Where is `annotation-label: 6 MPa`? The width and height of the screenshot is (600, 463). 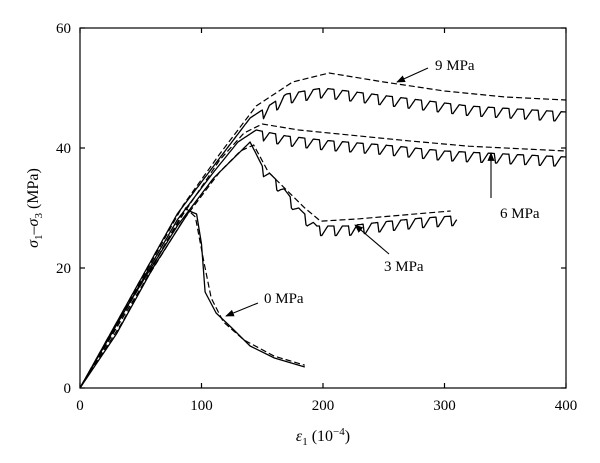
annotation-label: 6 MPa is located at coordinates (520, 214).